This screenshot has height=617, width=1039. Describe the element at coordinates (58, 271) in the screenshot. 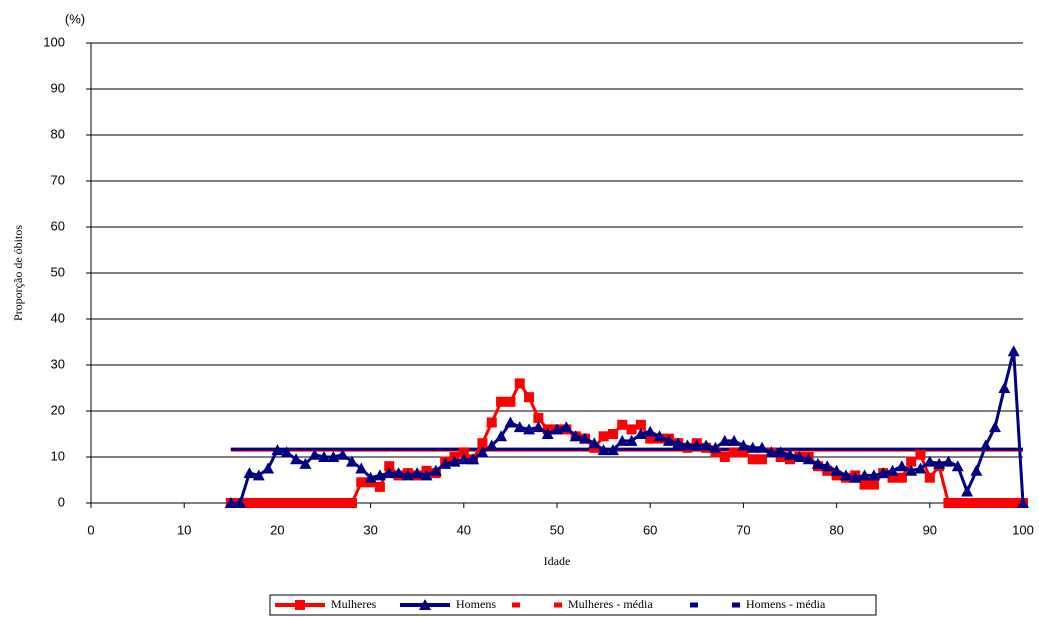

I see `y-tick-label: 50` at that location.